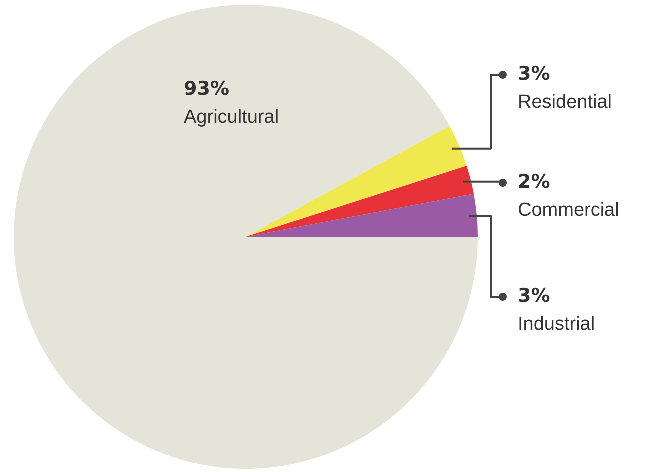 This screenshot has width=654, height=472. Describe the element at coordinates (565, 103) in the screenshot. I see `slice-label: Residential` at that location.